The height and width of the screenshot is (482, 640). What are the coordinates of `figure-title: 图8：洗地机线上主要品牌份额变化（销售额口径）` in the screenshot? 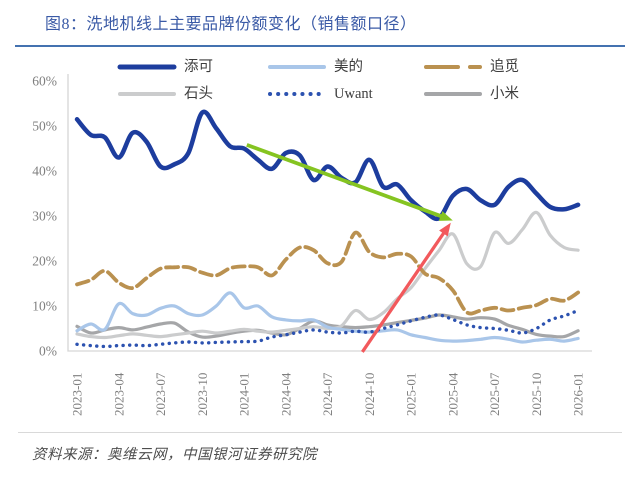 It's located at (231, 24).